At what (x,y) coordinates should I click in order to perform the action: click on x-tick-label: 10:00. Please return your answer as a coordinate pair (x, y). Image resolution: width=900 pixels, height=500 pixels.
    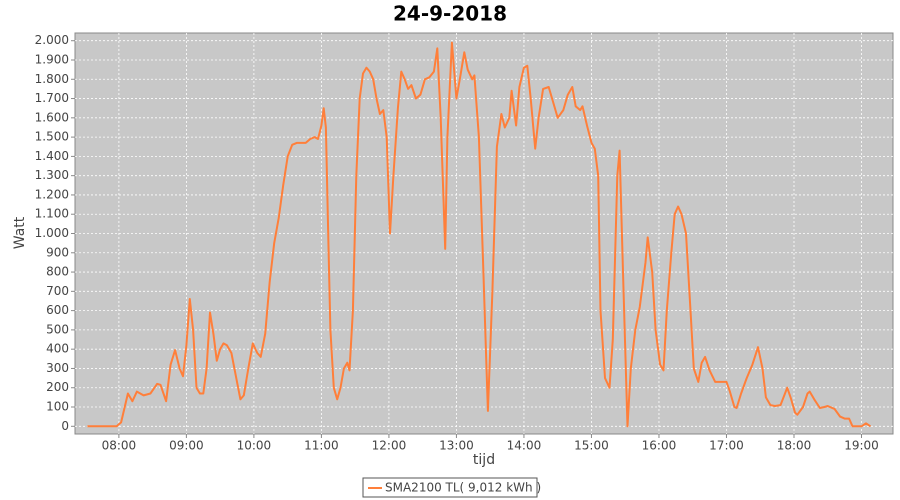
    Looking at the image, I should click on (254, 446).